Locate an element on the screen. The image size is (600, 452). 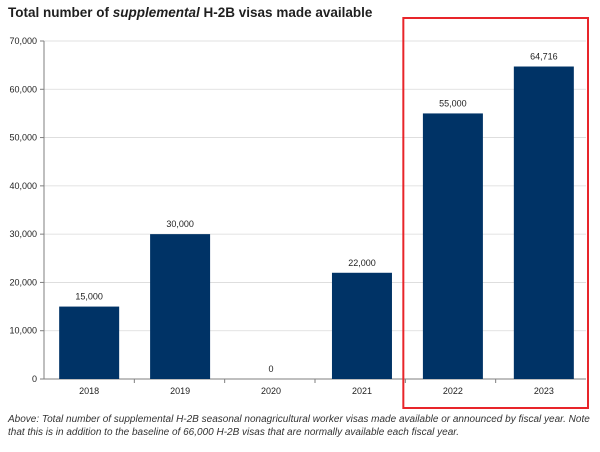
bar-2023 is located at coordinates (543, 223).